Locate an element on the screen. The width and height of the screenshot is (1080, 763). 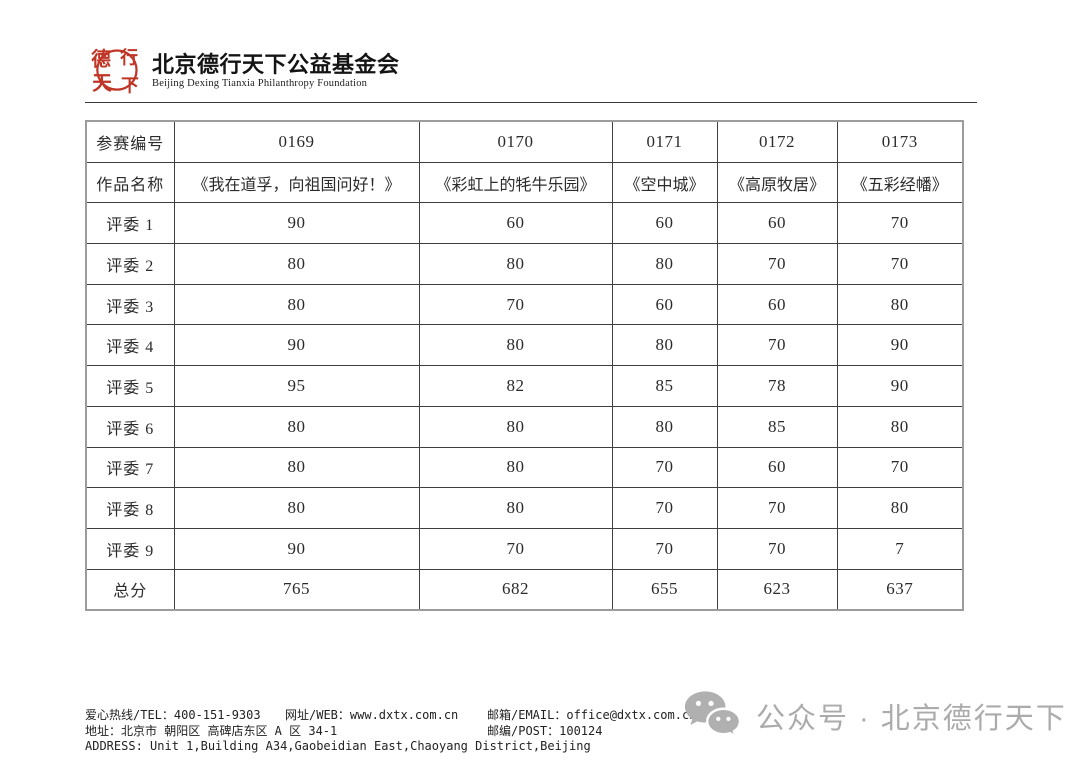
row-header-judge: 评委 7 is located at coordinates (130, 467).